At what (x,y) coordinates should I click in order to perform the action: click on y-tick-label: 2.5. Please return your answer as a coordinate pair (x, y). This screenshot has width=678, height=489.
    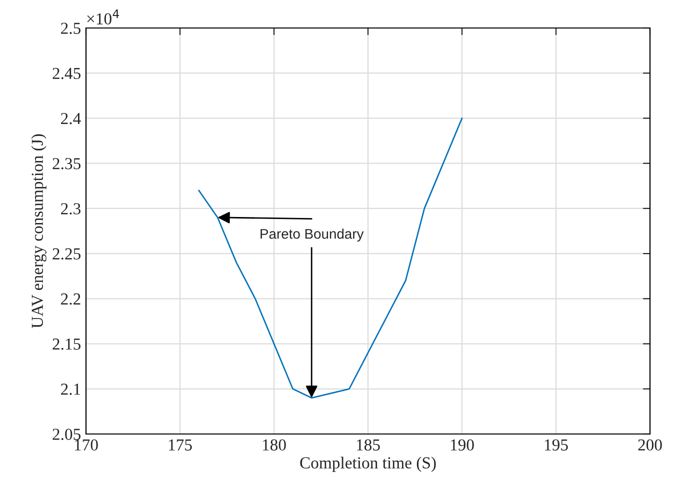
    Looking at the image, I should click on (70, 28).